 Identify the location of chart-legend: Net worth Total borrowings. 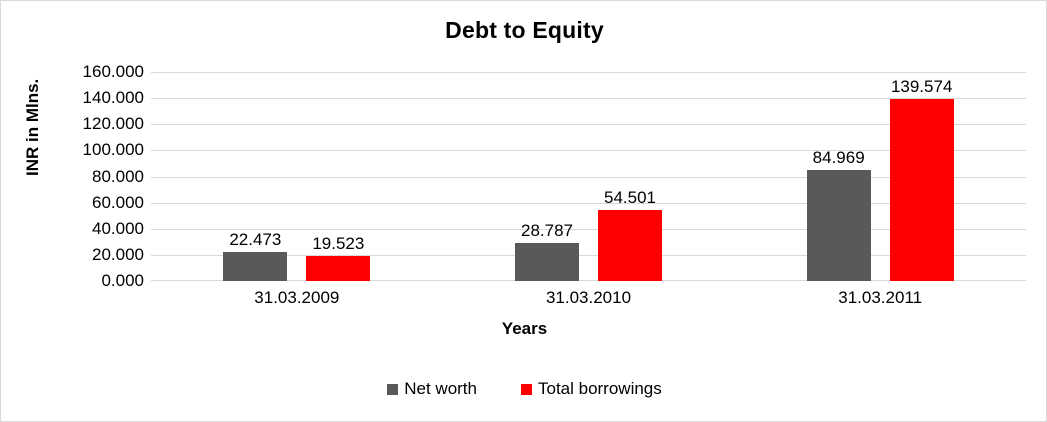
(523, 389).